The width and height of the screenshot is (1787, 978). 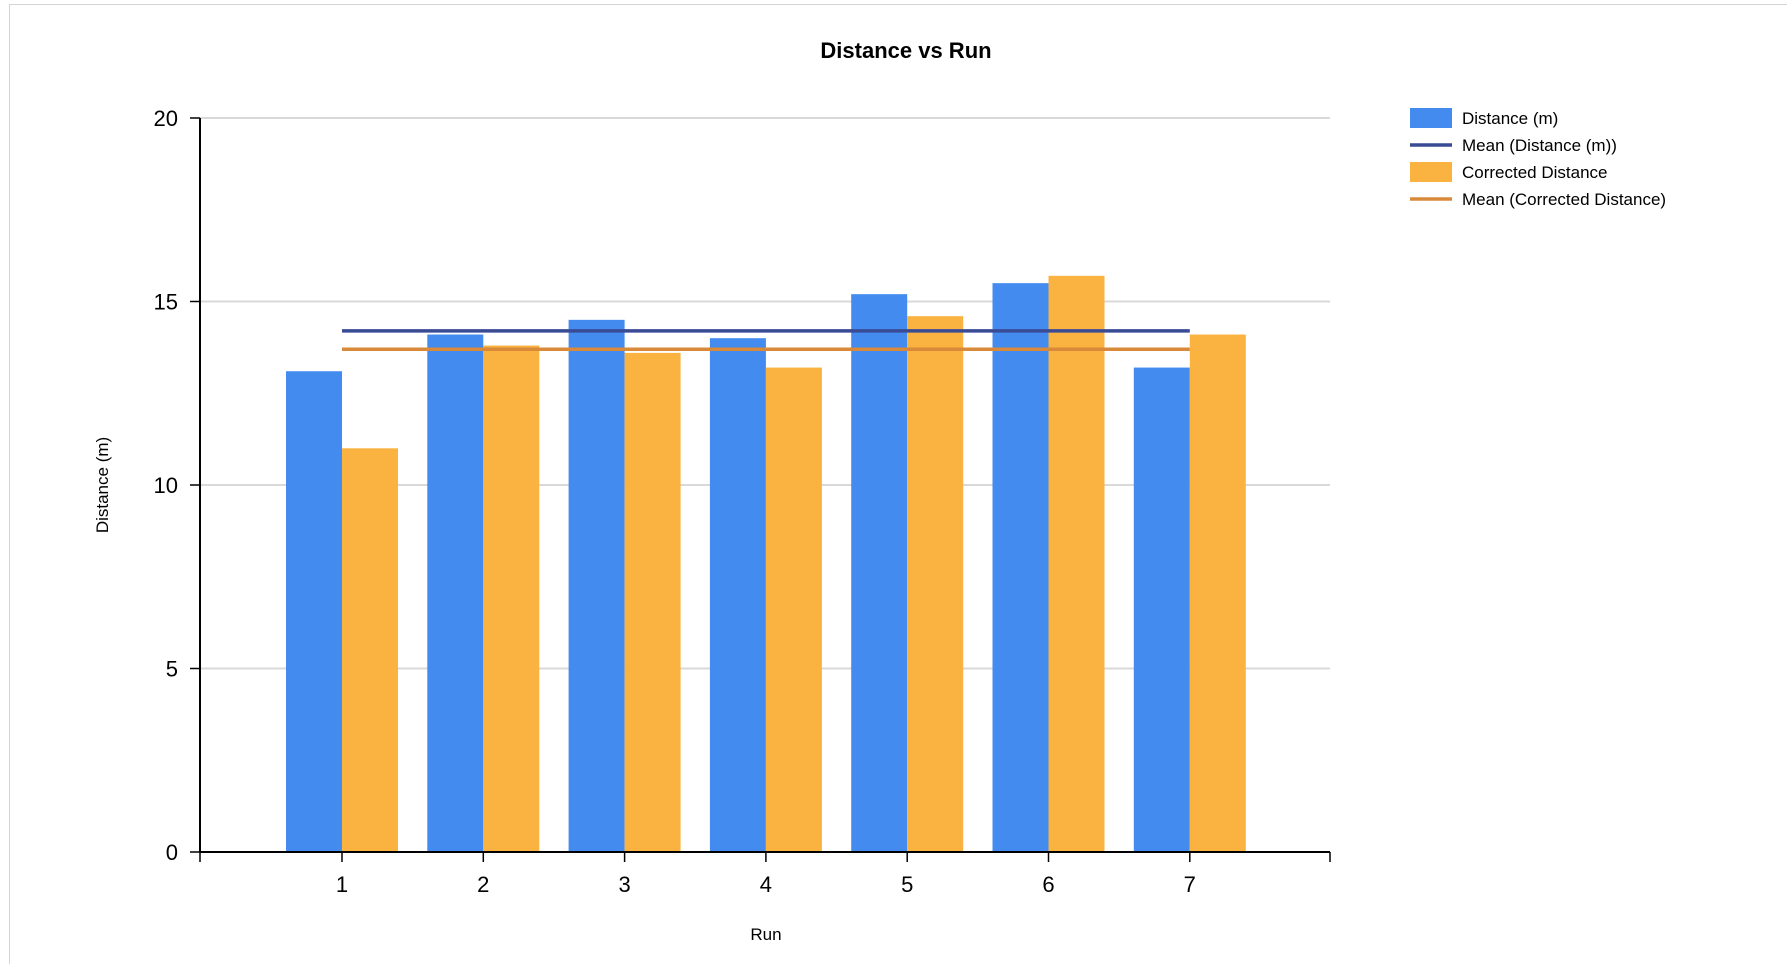 I want to click on x-tick-label: 4, so click(x=766, y=884).